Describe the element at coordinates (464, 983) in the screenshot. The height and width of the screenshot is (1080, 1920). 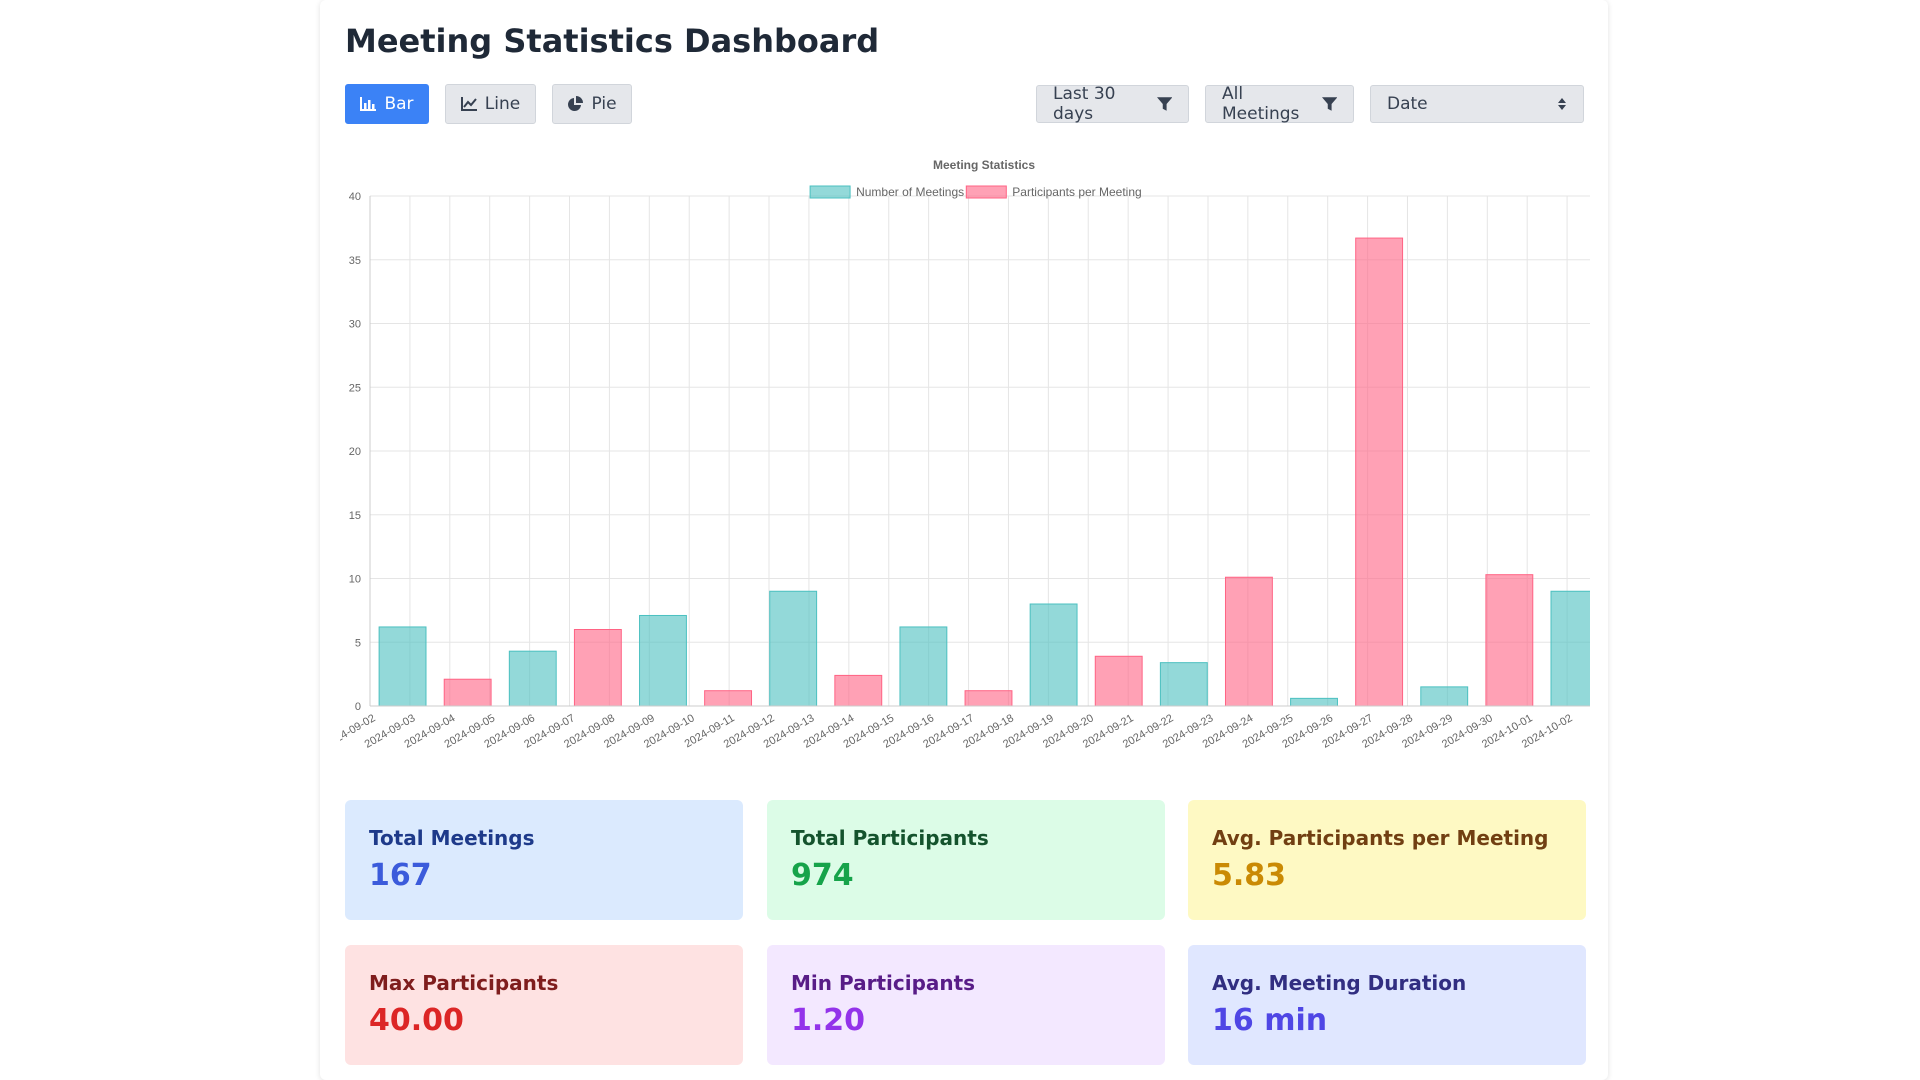
I see `stat-label: Max Participants` at that location.